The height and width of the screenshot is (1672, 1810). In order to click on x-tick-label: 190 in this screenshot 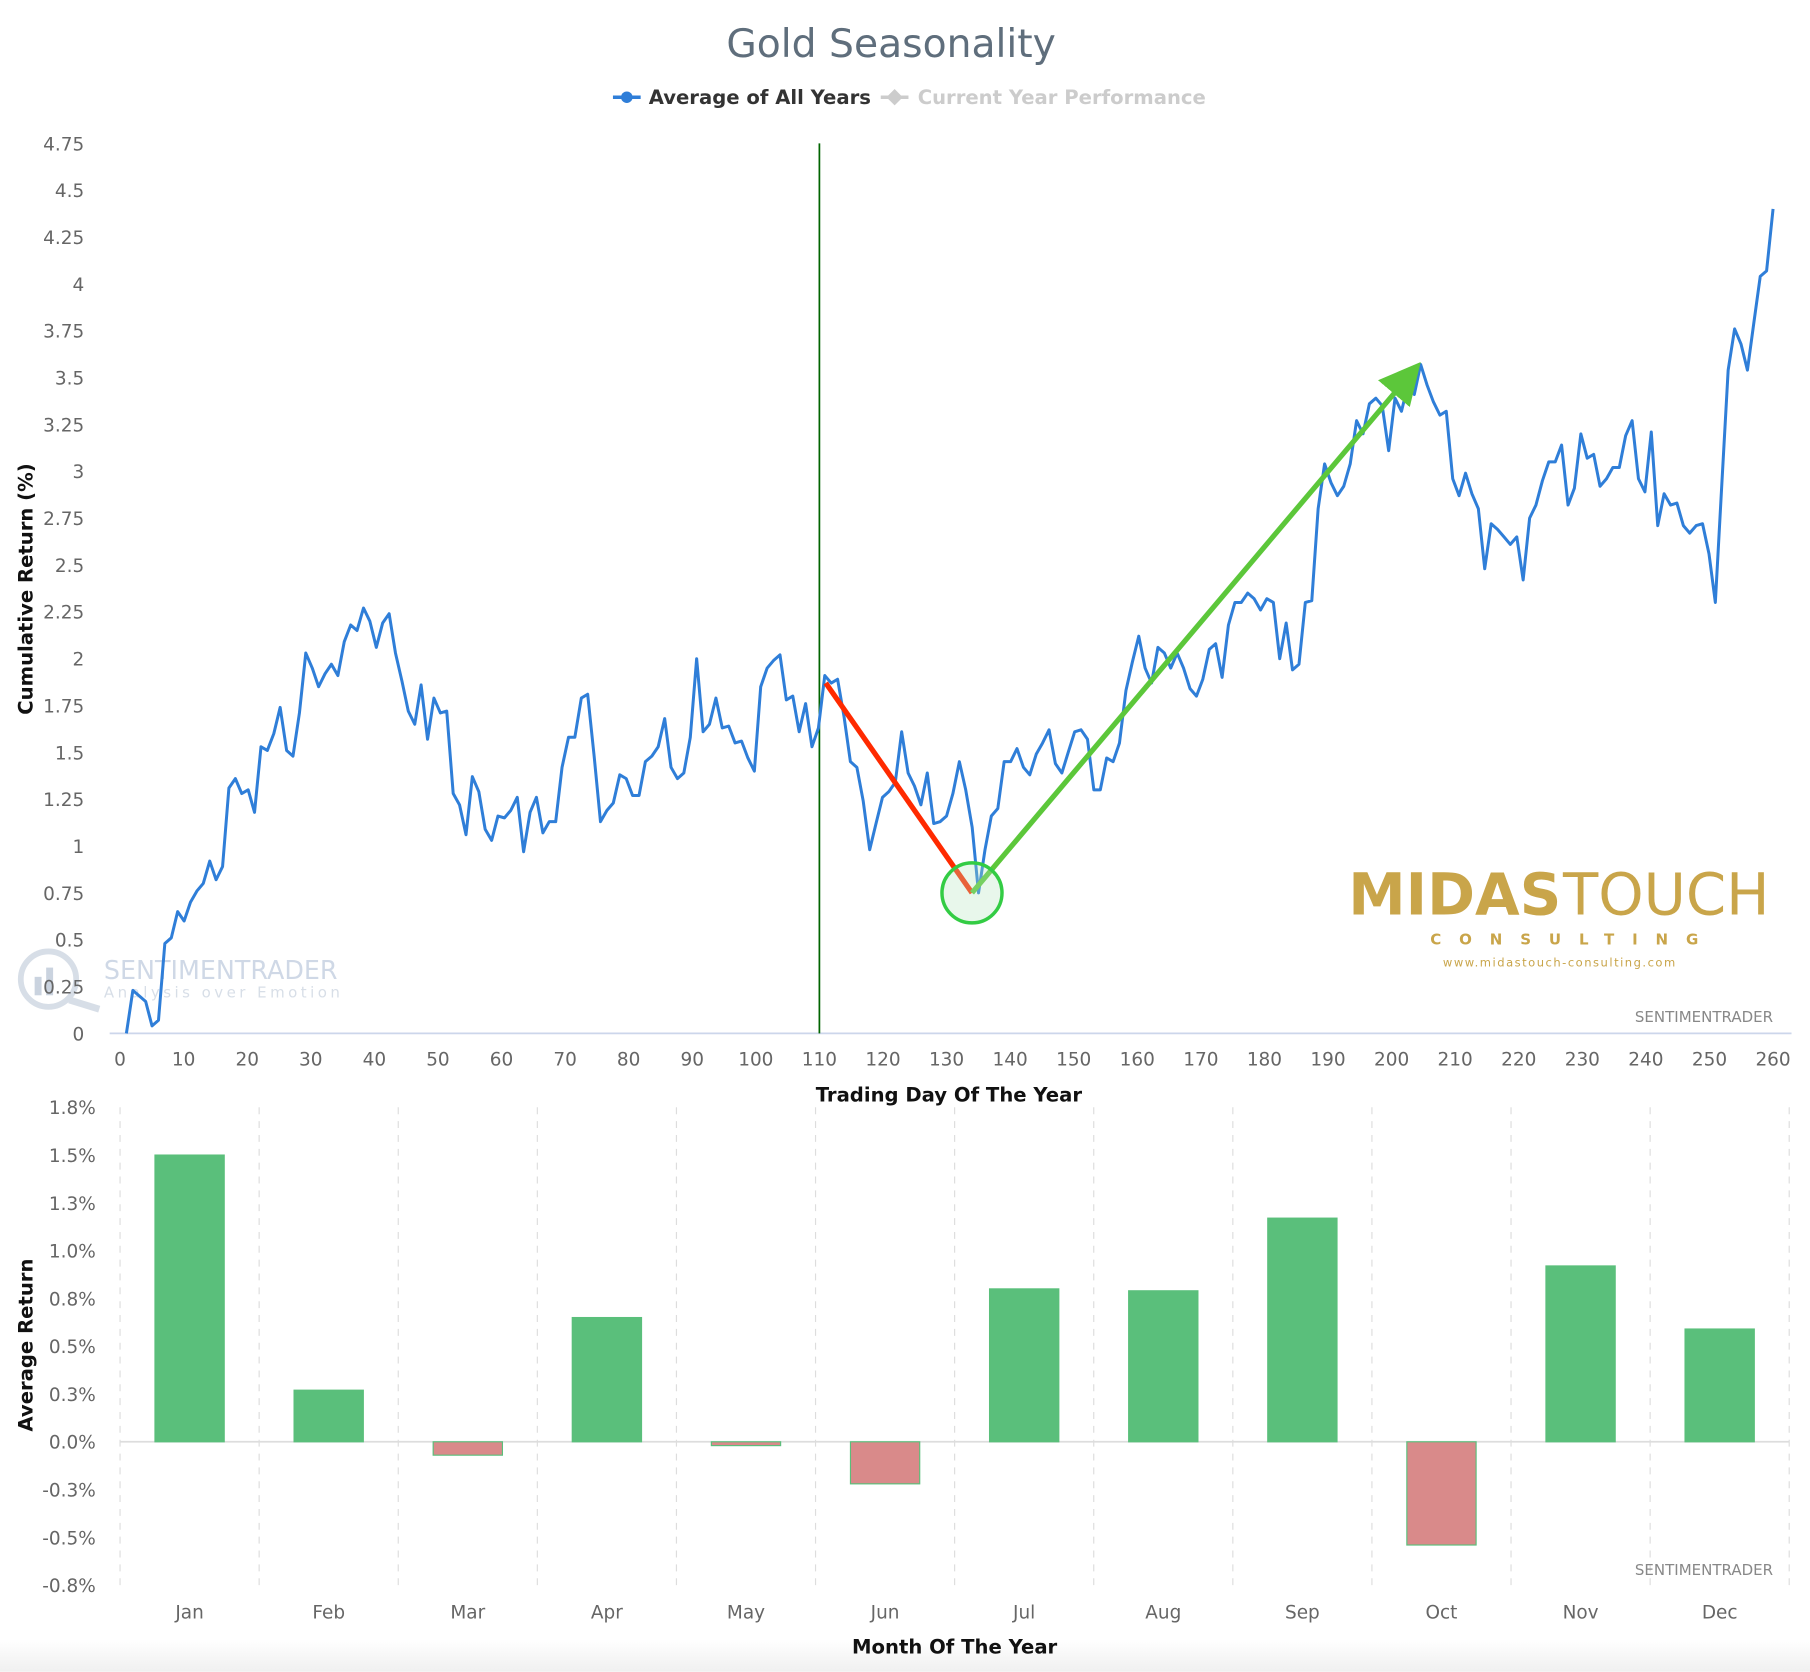, I will do `click(1327, 1060)`.